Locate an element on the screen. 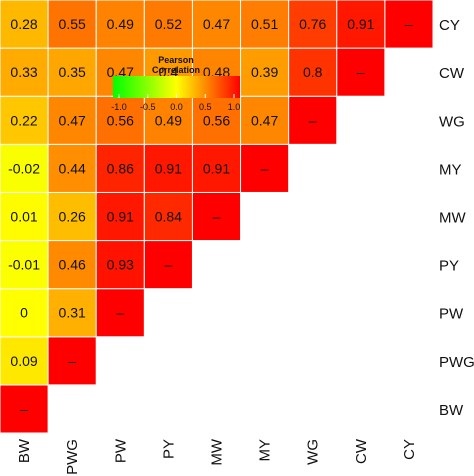 This screenshot has width=474, height=476. cell-label-WG-MW: 0.56 is located at coordinates (216, 120).